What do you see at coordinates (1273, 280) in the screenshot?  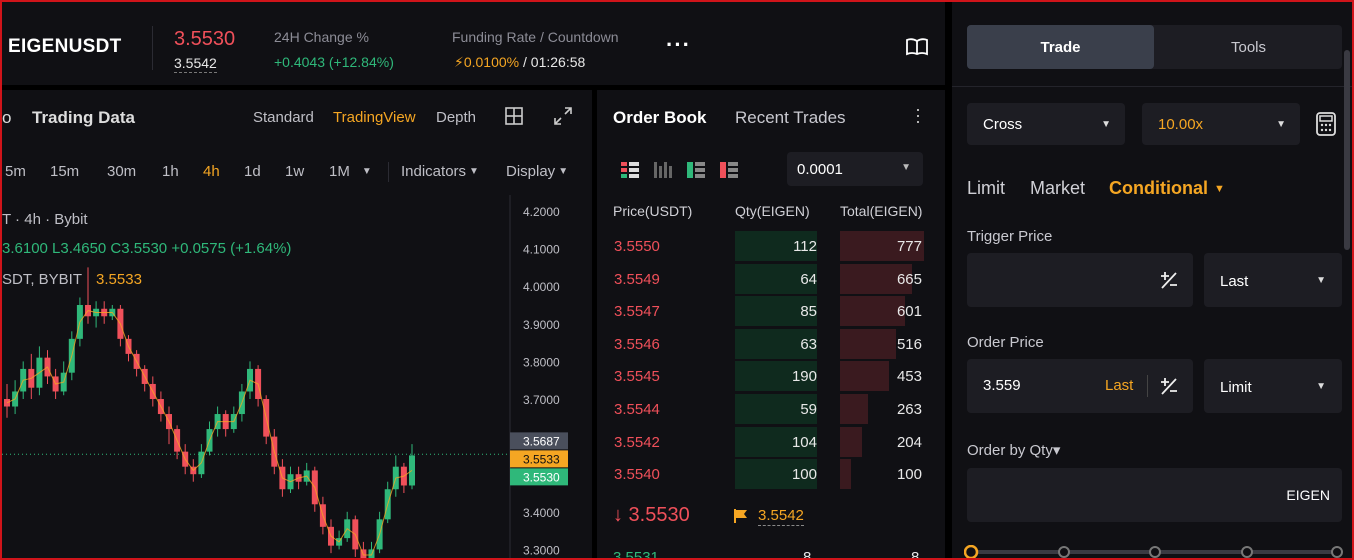 I see `trigger-type-select: Last ▼` at bounding box center [1273, 280].